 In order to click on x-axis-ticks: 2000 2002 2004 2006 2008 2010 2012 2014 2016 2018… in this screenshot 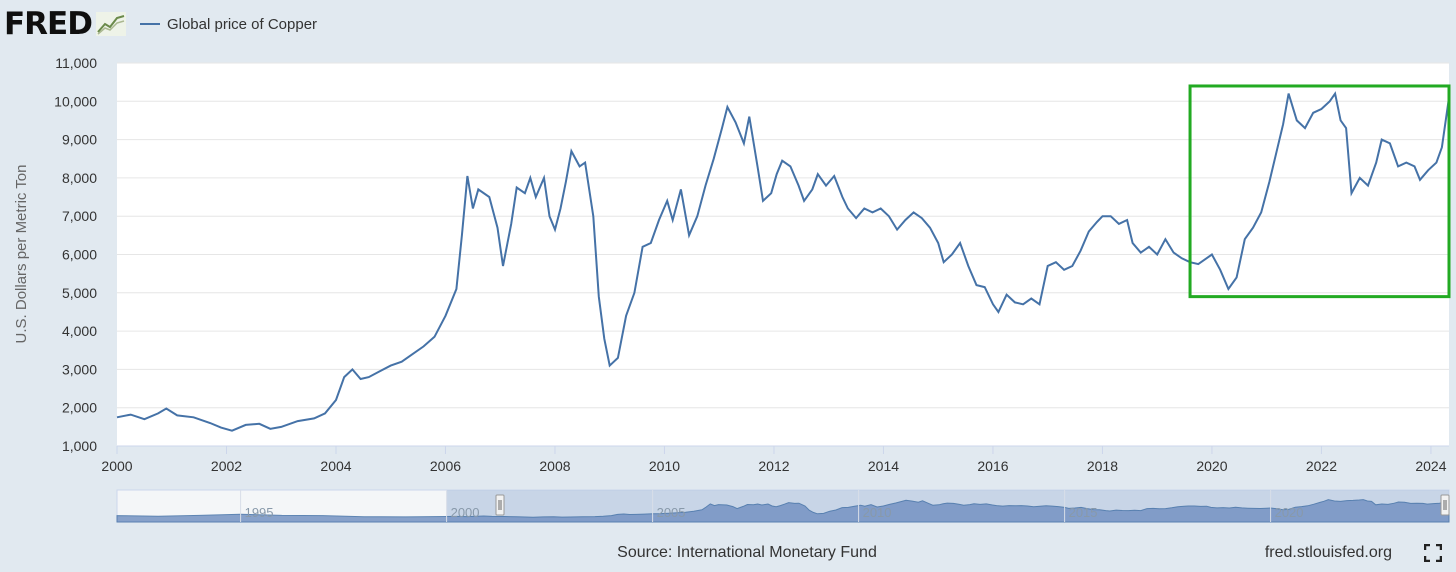, I will do `click(774, 460)`.